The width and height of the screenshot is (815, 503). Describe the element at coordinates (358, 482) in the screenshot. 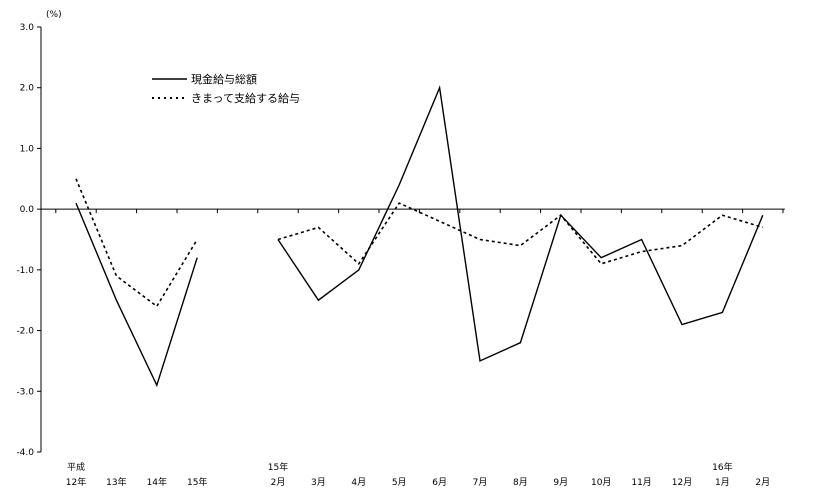

I see `x-tick-label: 4月` at that location.